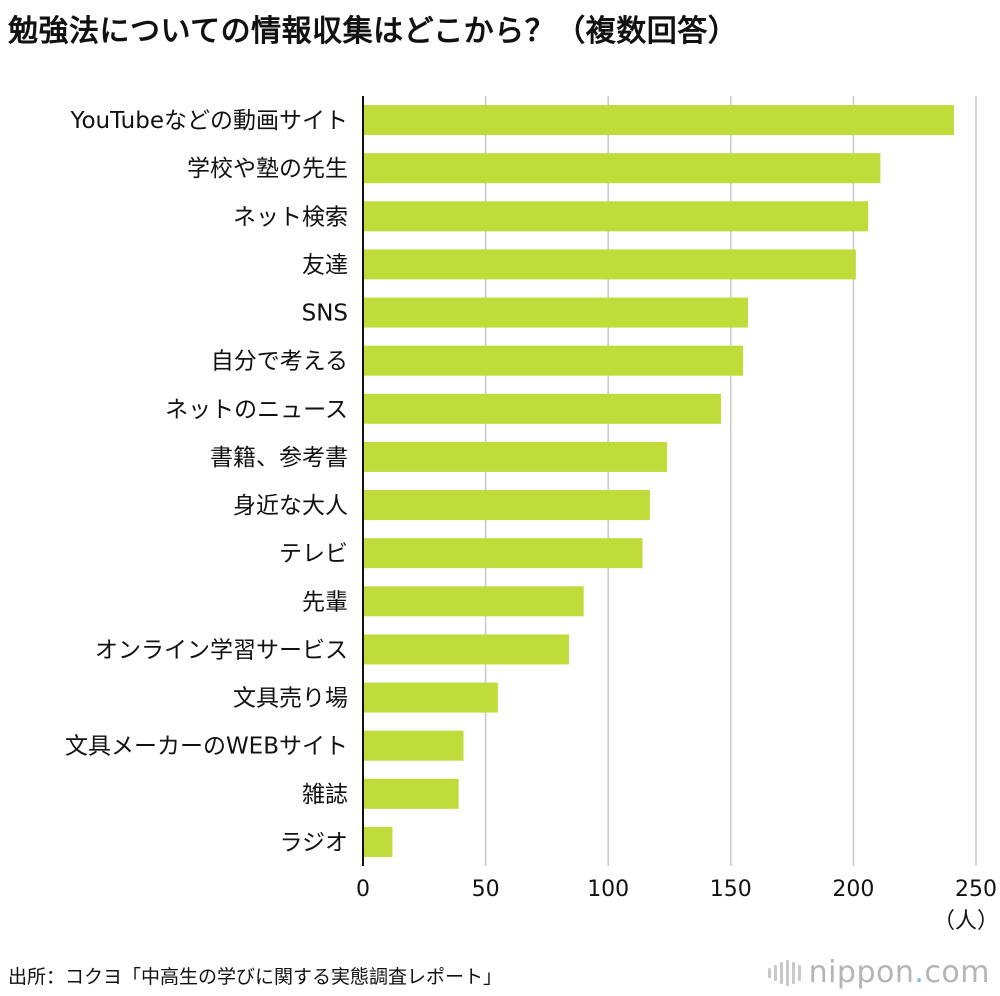 This screenshot has width=1000, height=996. Describe the element at coordinates (363, 889) in the screenshot. I see `x-tick-label: 0` at that location.